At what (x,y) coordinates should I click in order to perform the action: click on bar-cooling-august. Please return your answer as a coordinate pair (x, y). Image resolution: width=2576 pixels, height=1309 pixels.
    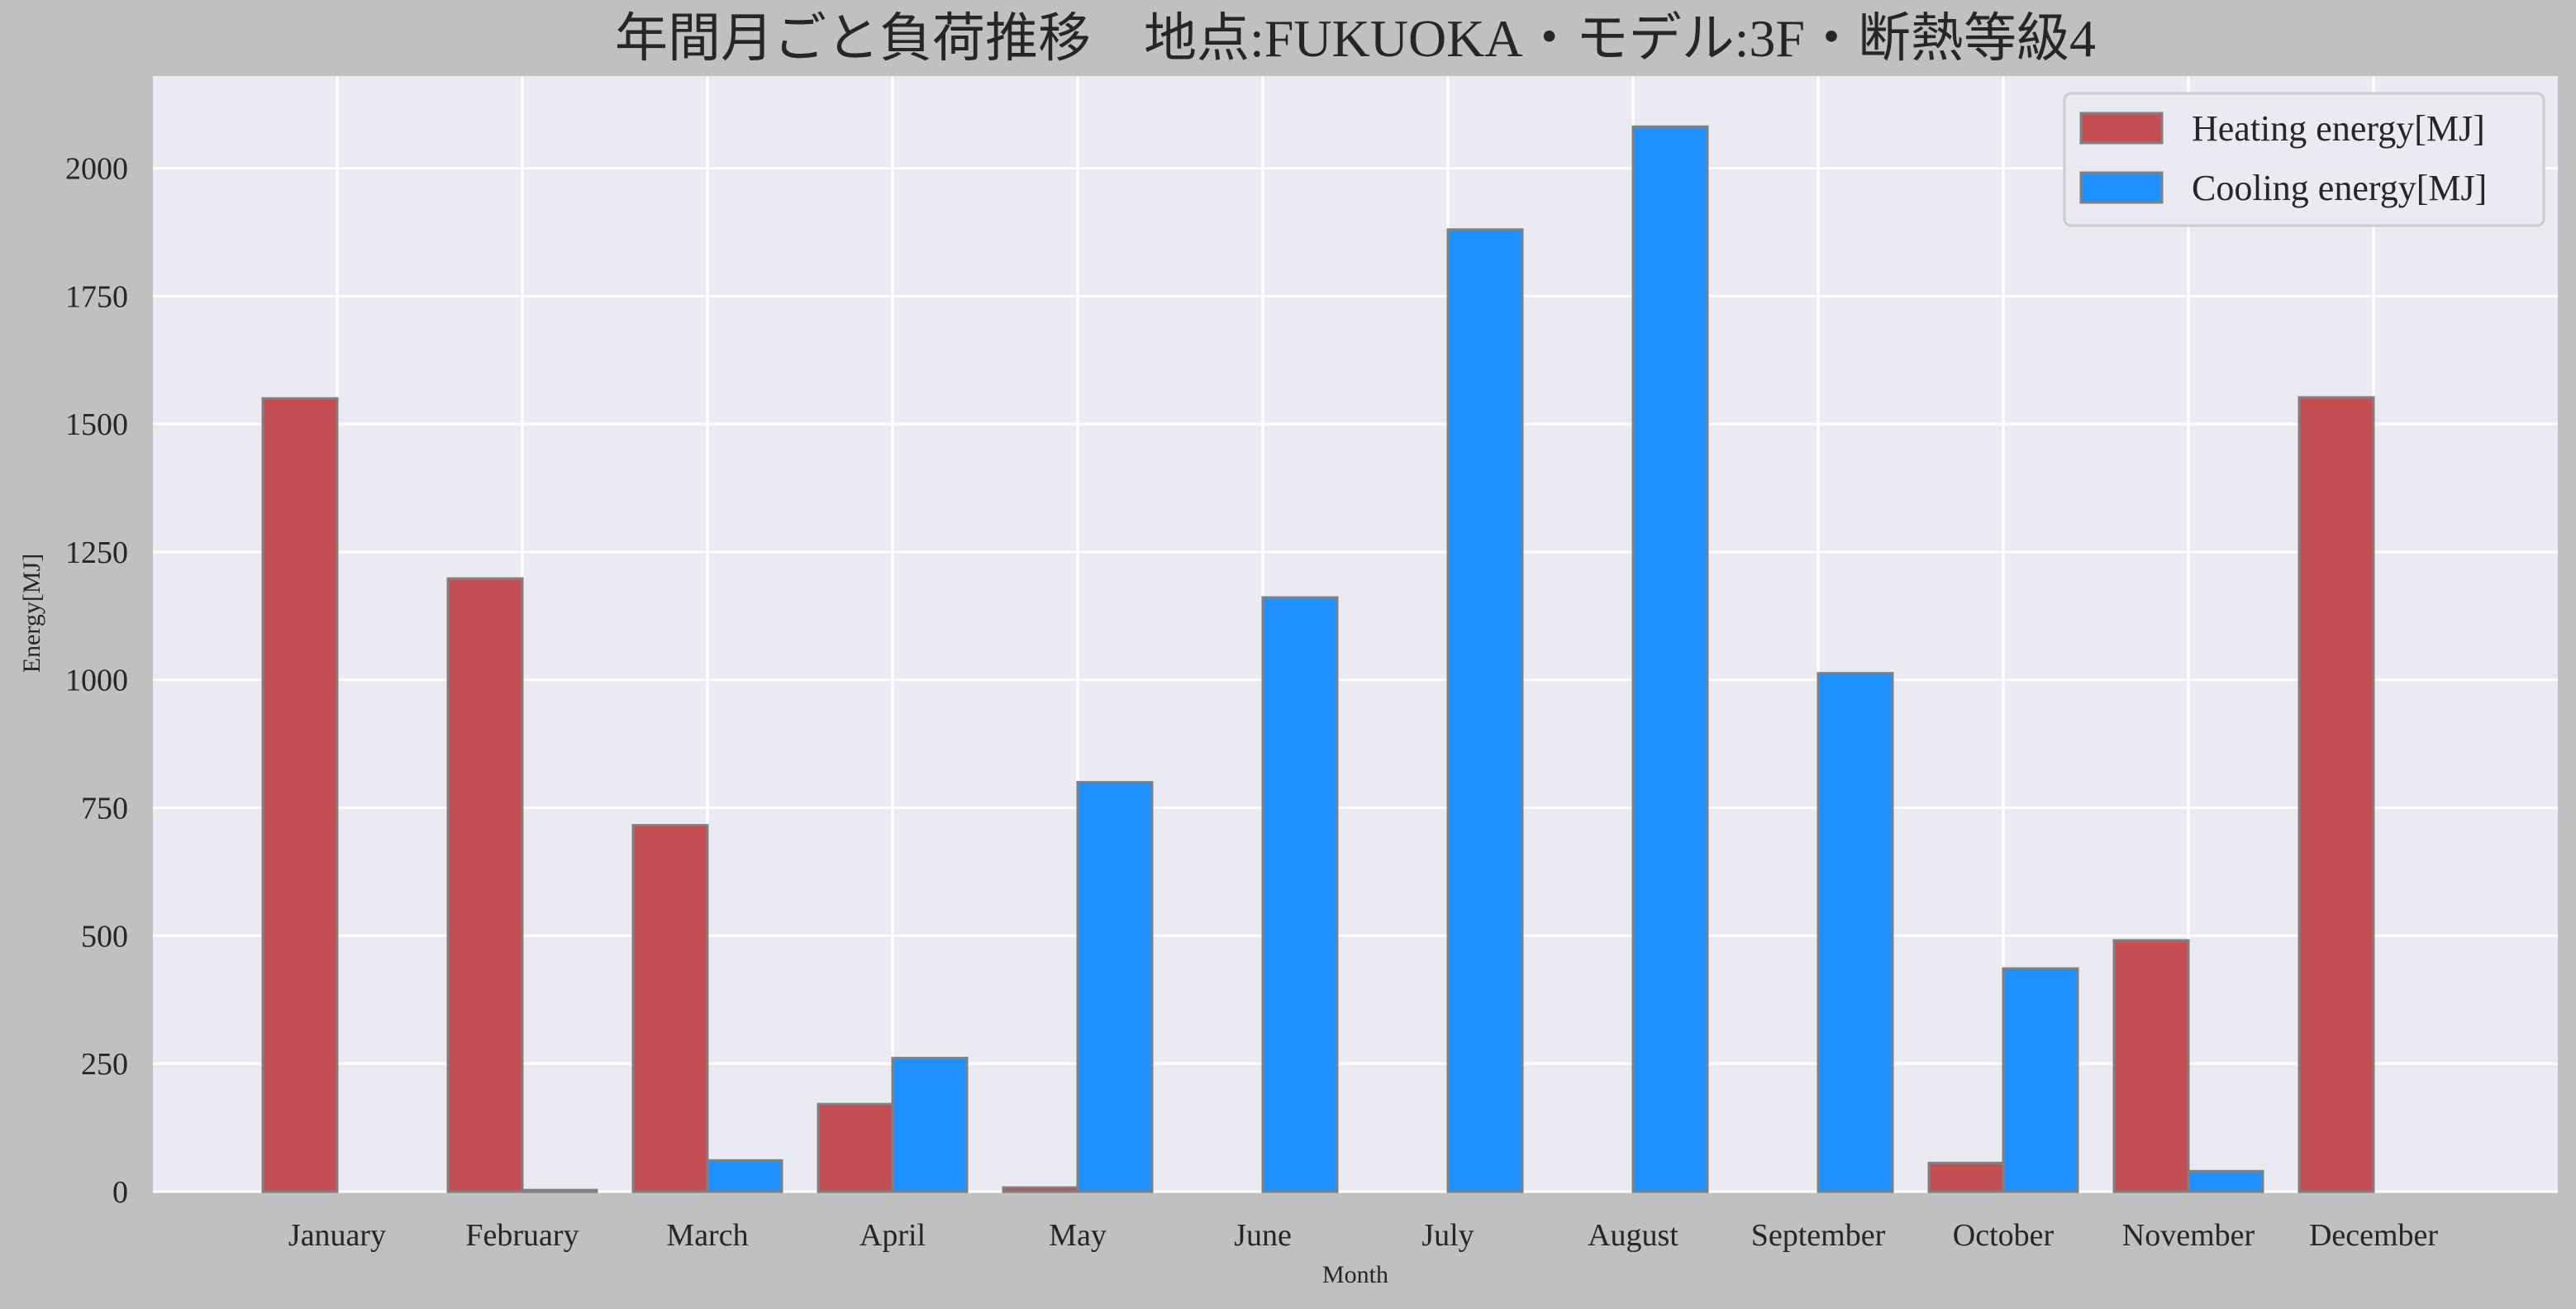
    Looking at the image, I should click on (1670, 659).